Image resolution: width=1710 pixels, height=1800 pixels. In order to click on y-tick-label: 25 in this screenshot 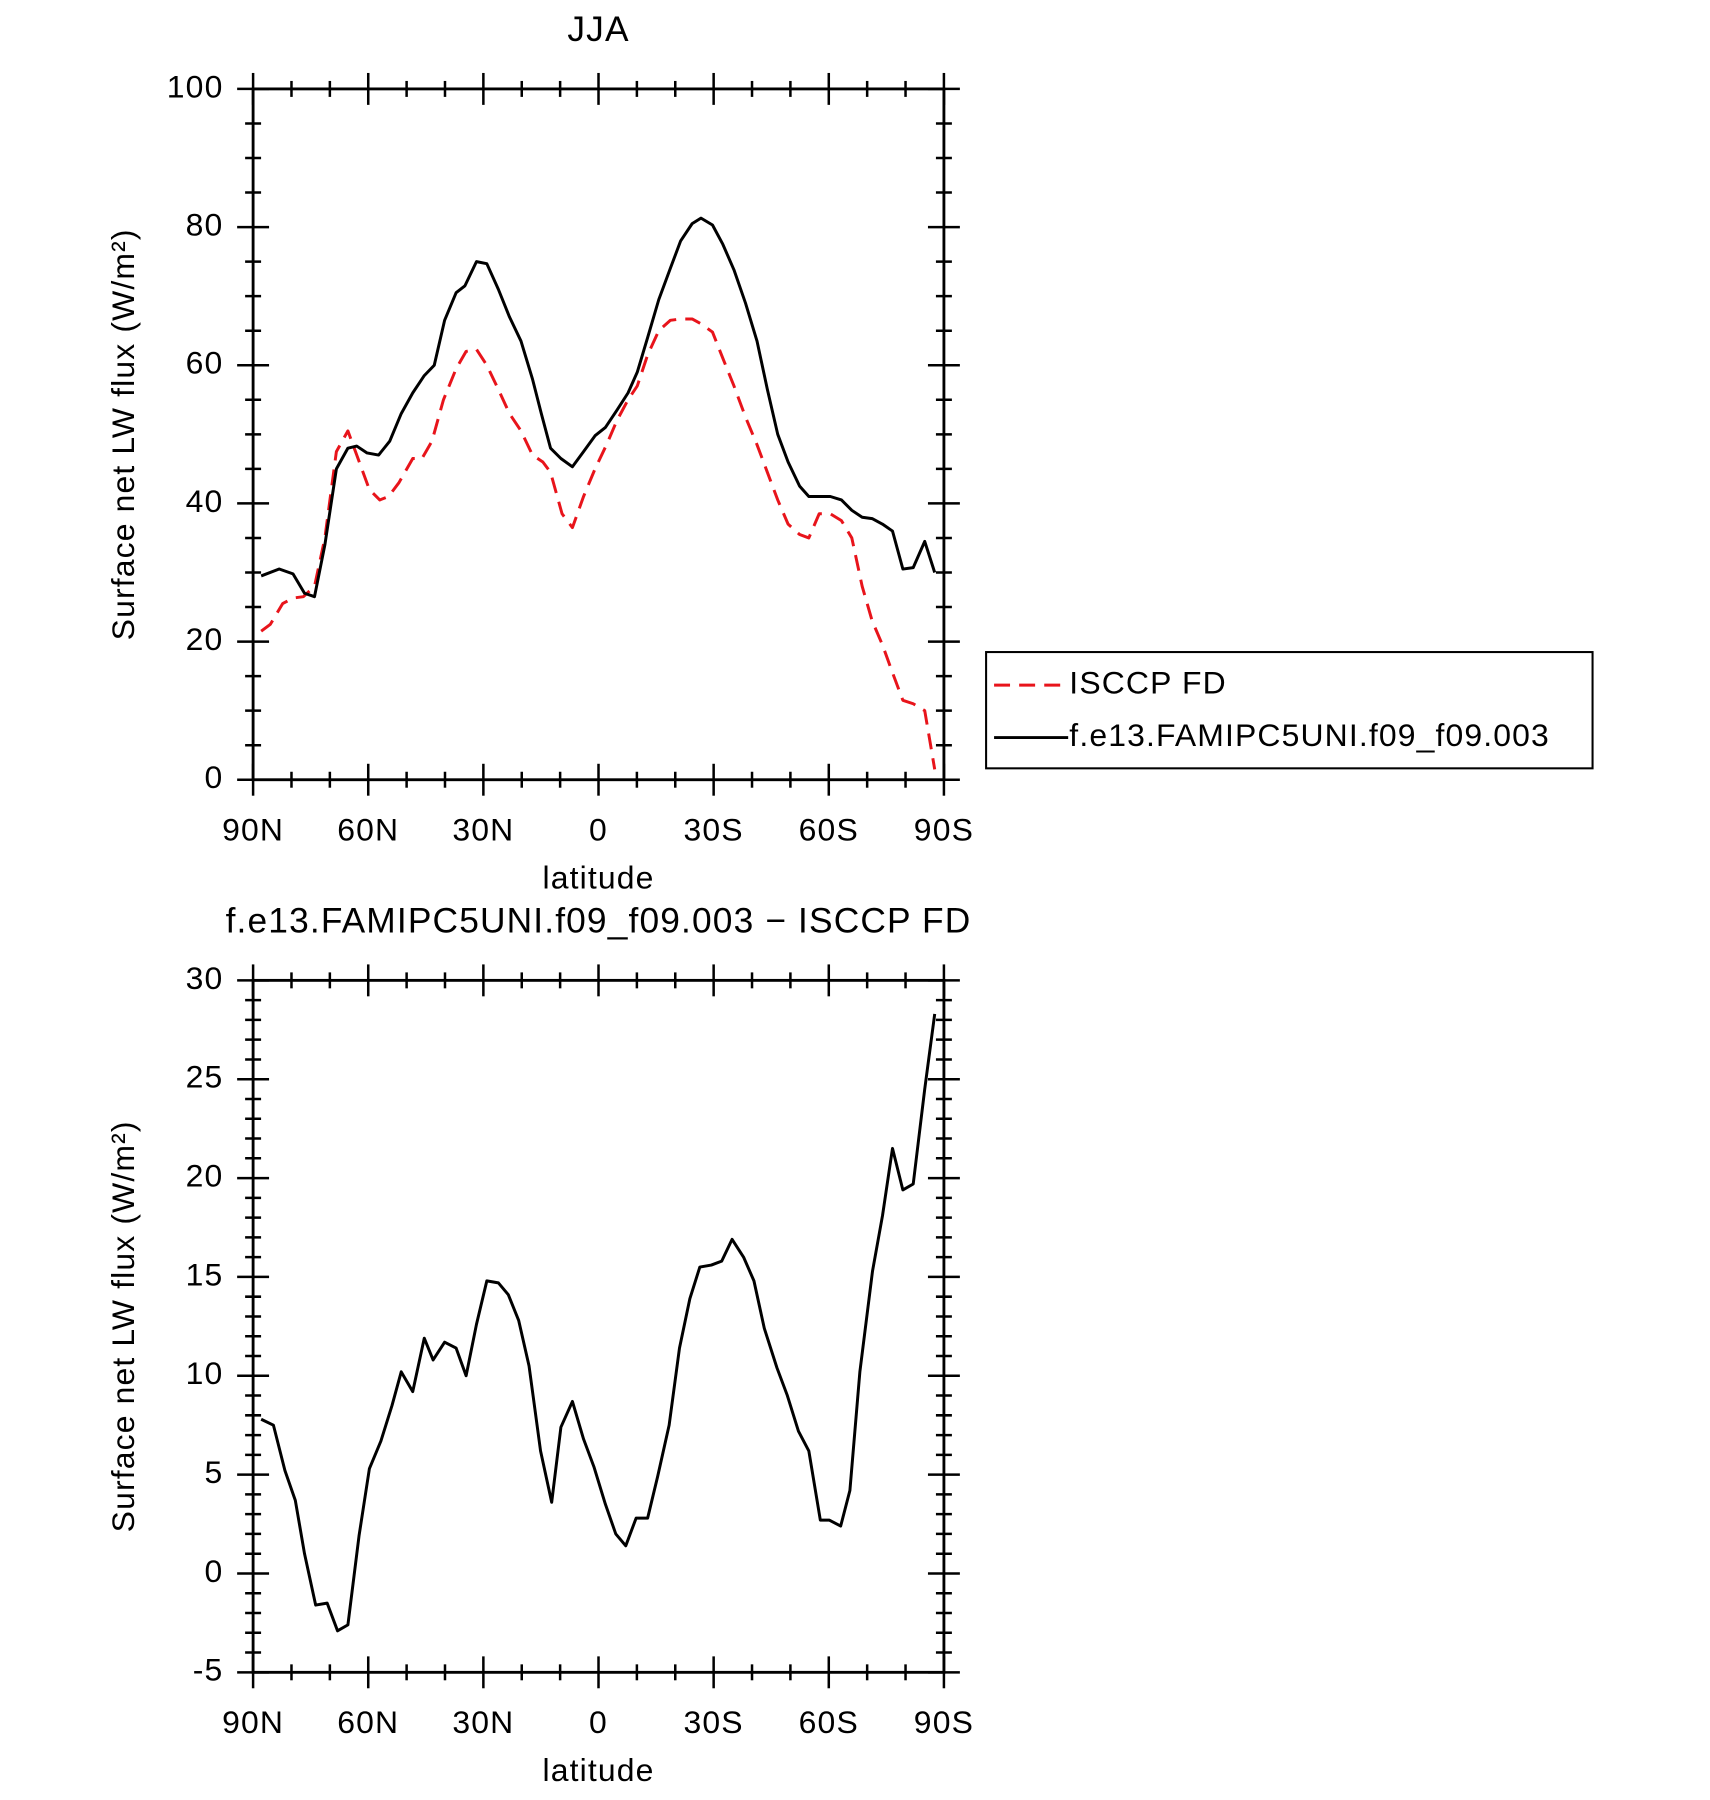, I will do `click(205, 1077)`.